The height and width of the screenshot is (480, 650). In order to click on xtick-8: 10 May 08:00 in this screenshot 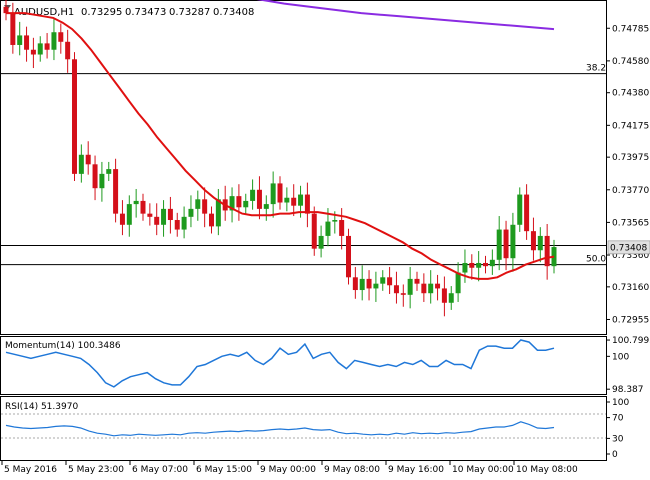, I will do `click(547, 470)`.